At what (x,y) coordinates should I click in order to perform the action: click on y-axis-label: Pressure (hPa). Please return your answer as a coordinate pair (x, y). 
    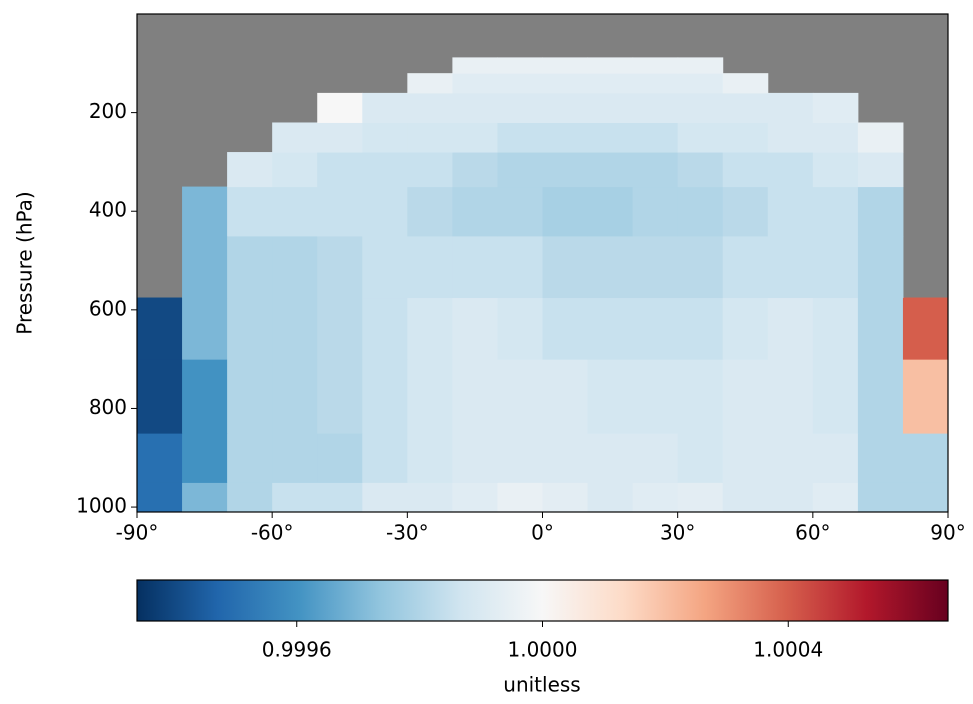
    Looking at the image, I should click on (25, 262).